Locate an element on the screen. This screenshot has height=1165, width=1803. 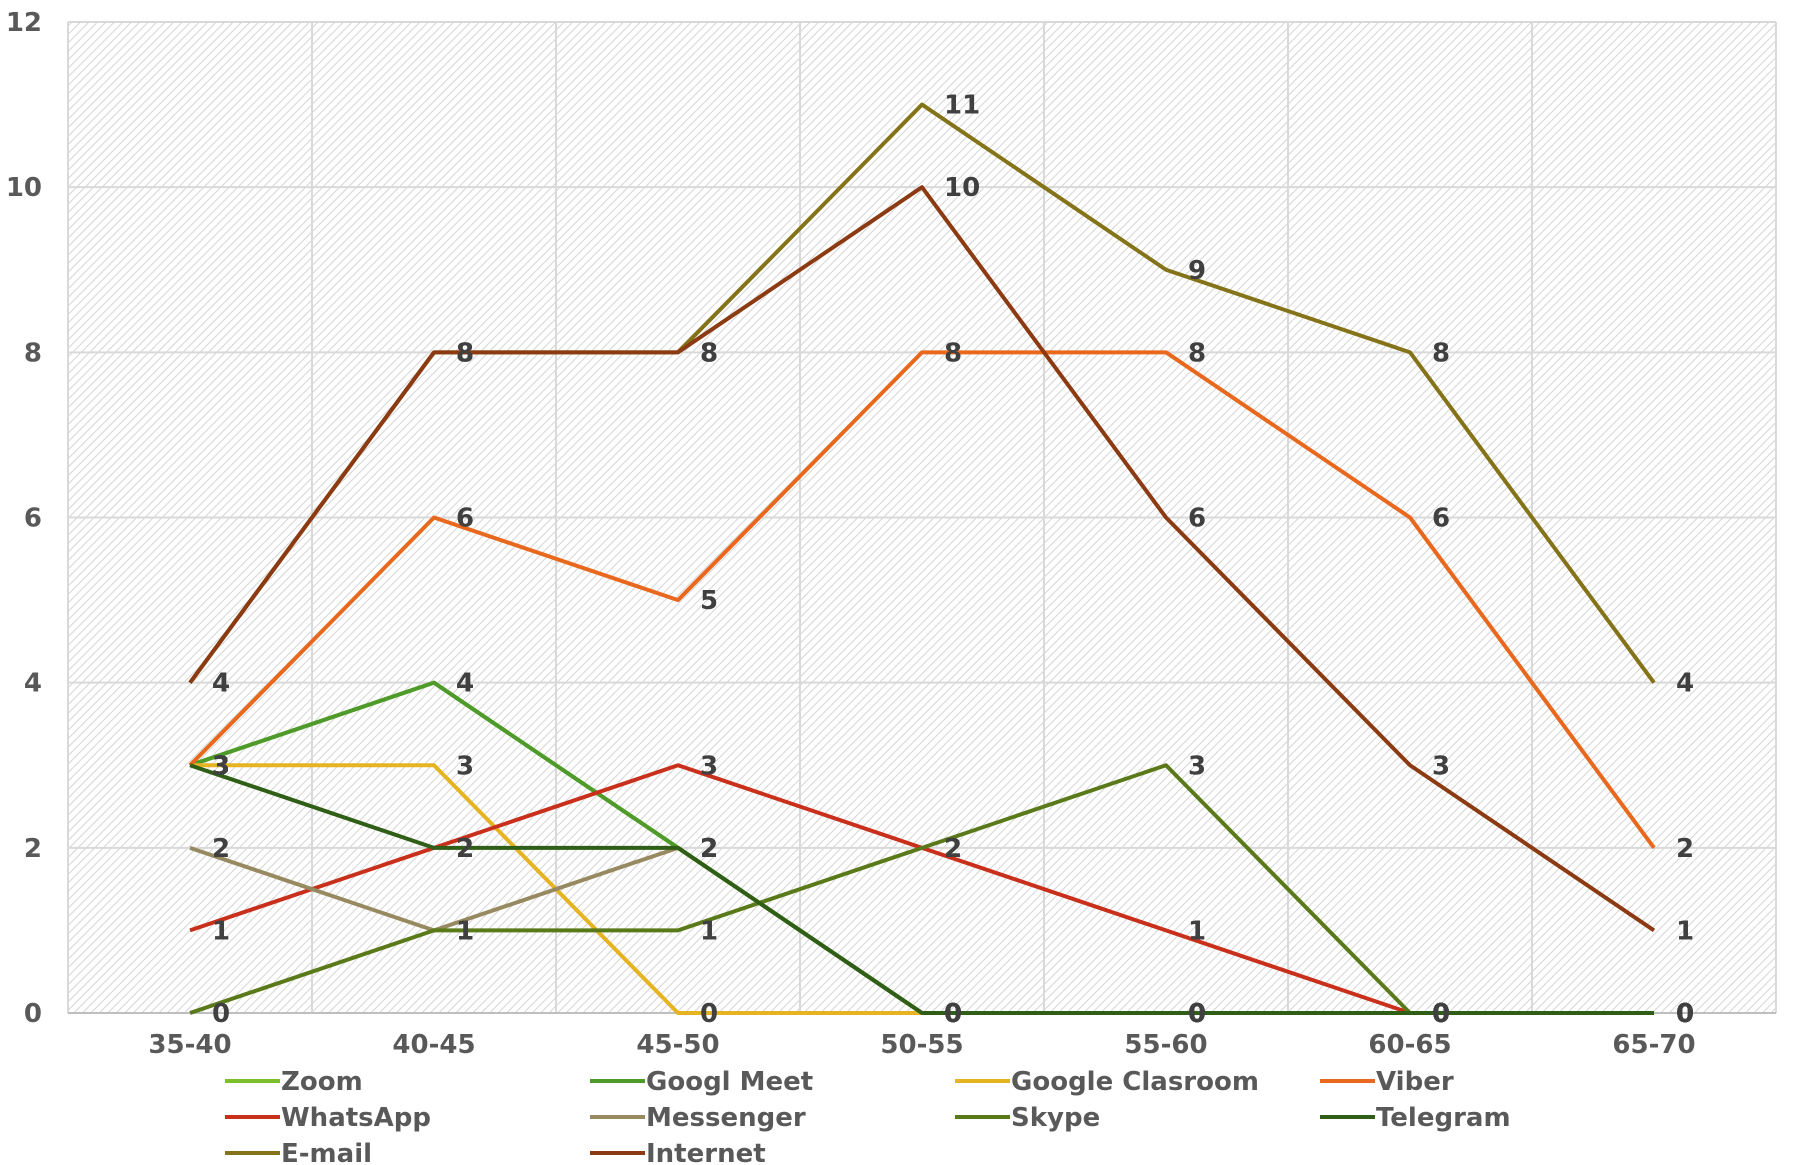
x-tick-label: 60-65 is located at coordinates (1409, 1045).